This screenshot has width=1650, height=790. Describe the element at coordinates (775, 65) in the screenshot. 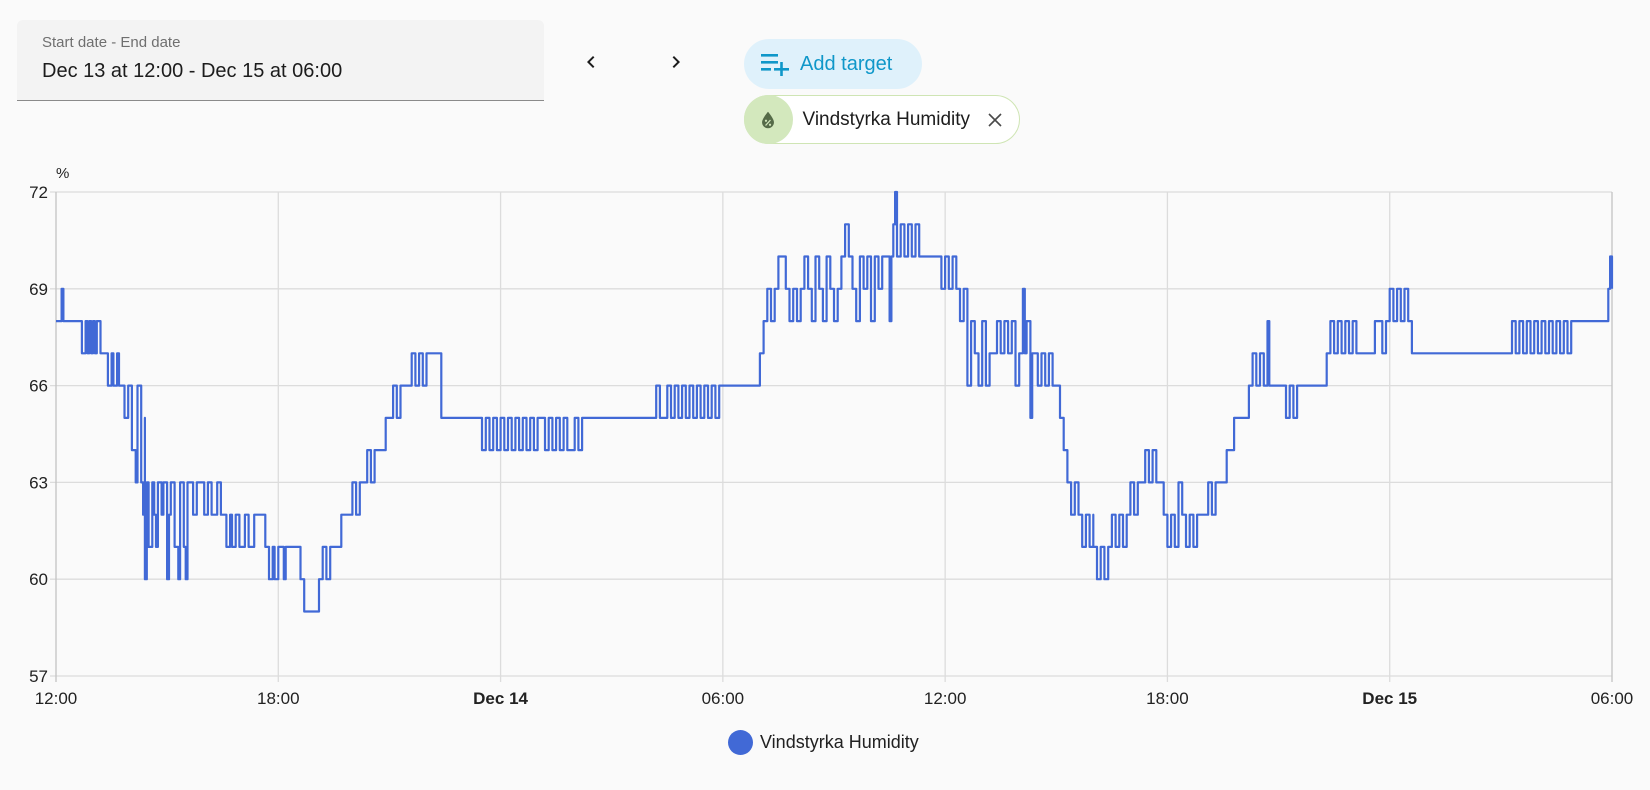

I see `playlist-plus-icon` at that location.